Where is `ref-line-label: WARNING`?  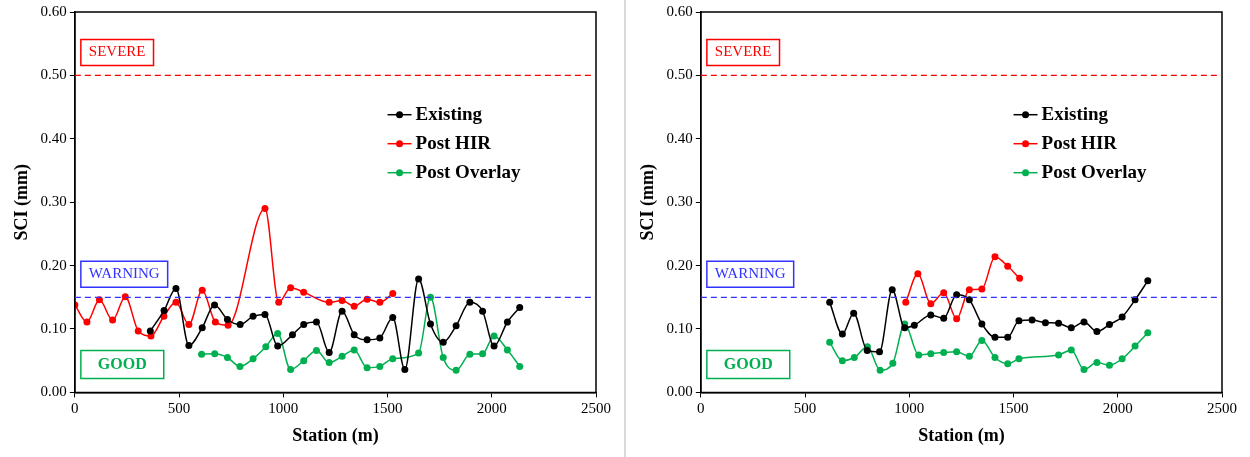
ref-line-label: WARNING is located at coordinates (124, 273).